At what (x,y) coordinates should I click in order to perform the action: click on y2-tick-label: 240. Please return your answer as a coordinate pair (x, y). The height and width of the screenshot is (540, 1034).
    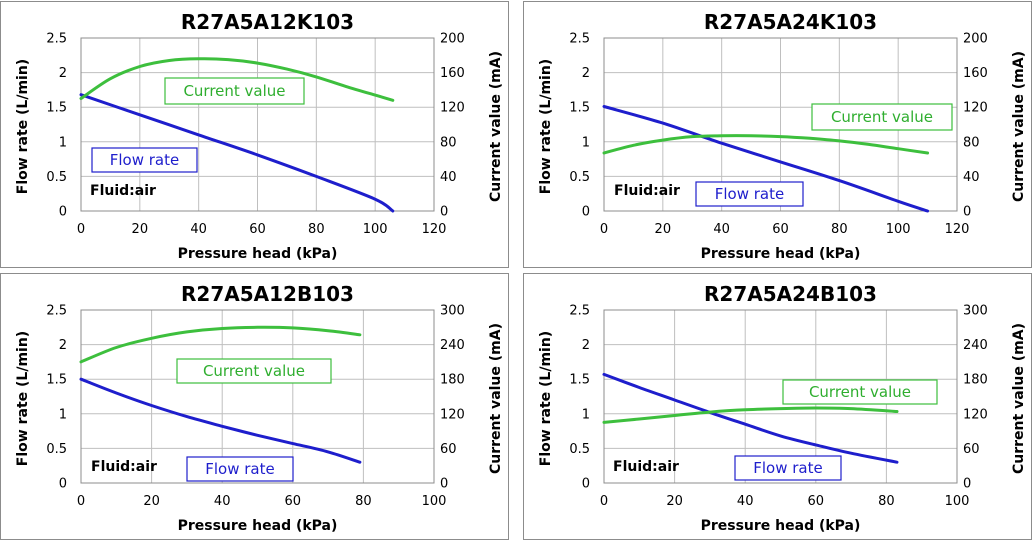
    Looking at the image, I should click on (975, 345).